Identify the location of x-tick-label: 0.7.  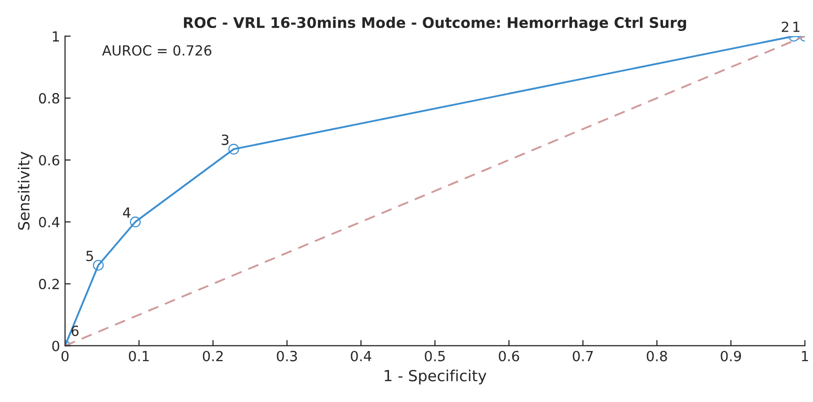
(582, 356).